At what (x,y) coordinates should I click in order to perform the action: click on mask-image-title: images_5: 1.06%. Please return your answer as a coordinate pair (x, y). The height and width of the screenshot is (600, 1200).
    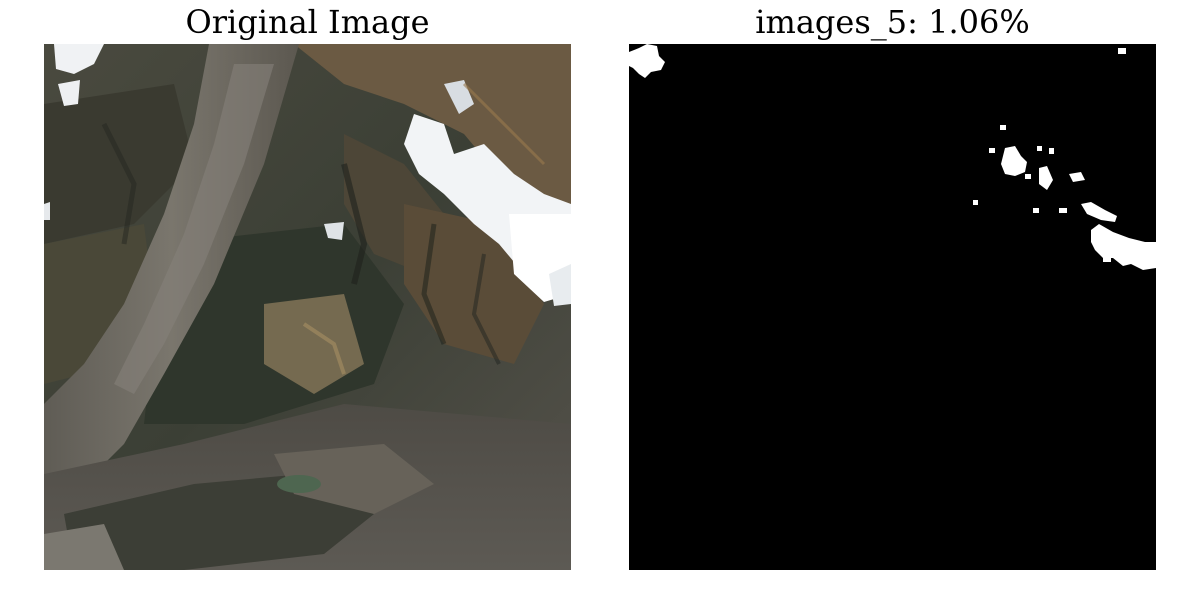
    Looking at the image, I should click on (892, 22).